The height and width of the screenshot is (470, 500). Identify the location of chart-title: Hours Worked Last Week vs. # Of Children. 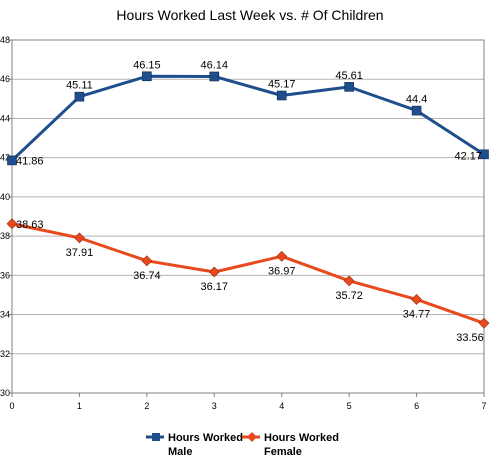
(249, 15).